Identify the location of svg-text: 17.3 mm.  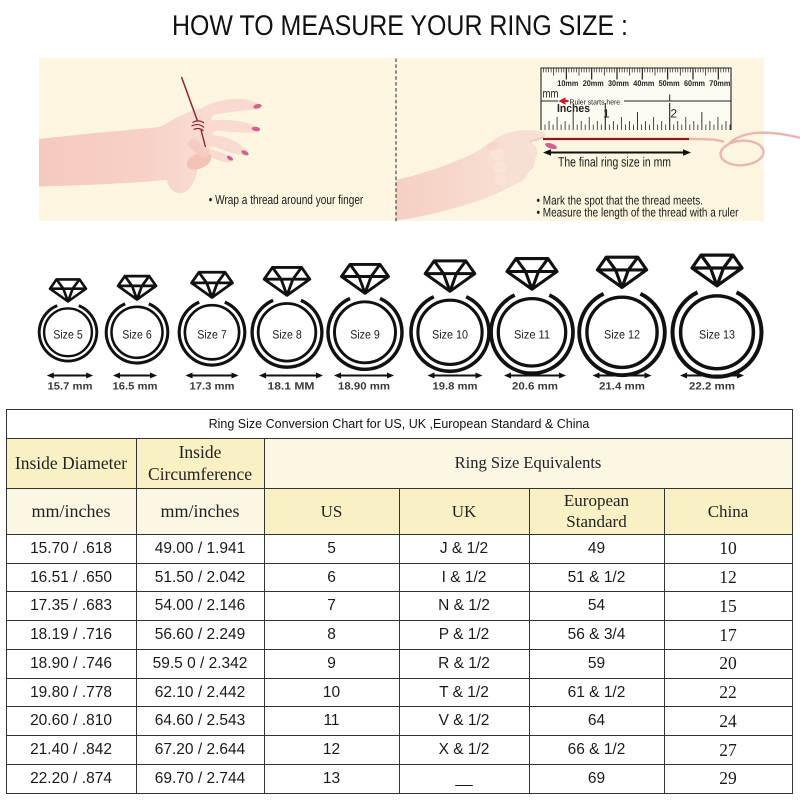
(212, 387).